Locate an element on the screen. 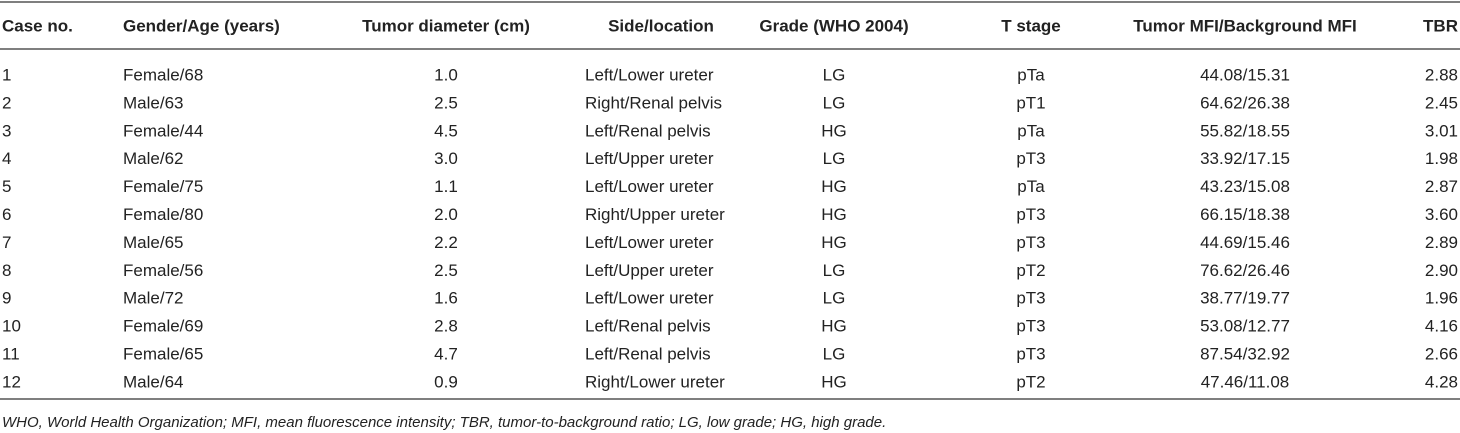  table-cell: 1.1 is located at coordinates (446, 186).